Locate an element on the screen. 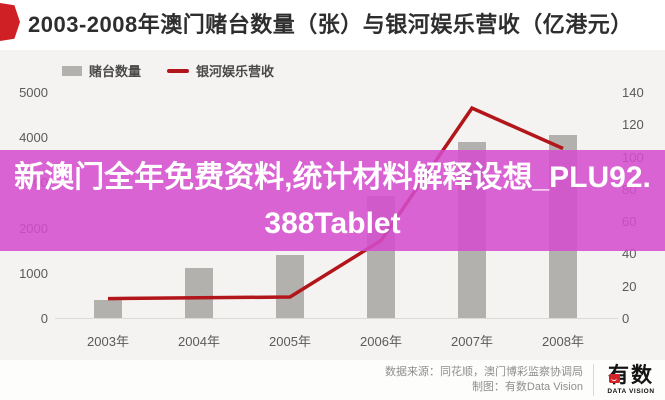  data-source-text: 数据来源：同花顺，澳门博彩监察协调局 is located at coordinates (484, 372).